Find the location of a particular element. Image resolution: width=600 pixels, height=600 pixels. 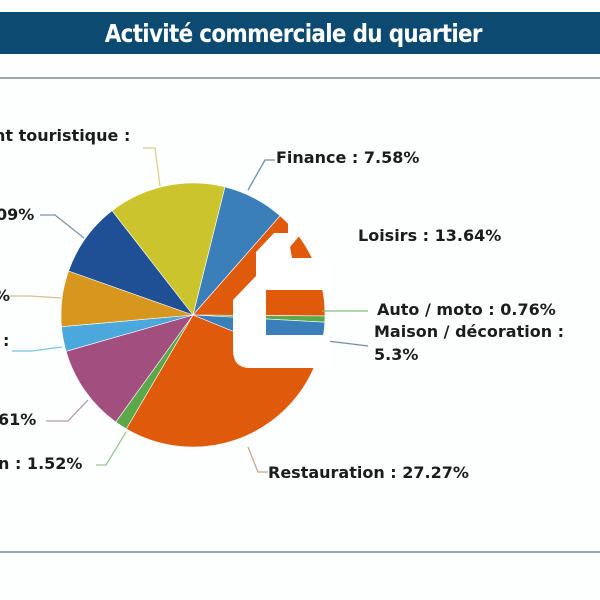

label-finance: Finance : 7.58% is located at coordinates (347, 157).